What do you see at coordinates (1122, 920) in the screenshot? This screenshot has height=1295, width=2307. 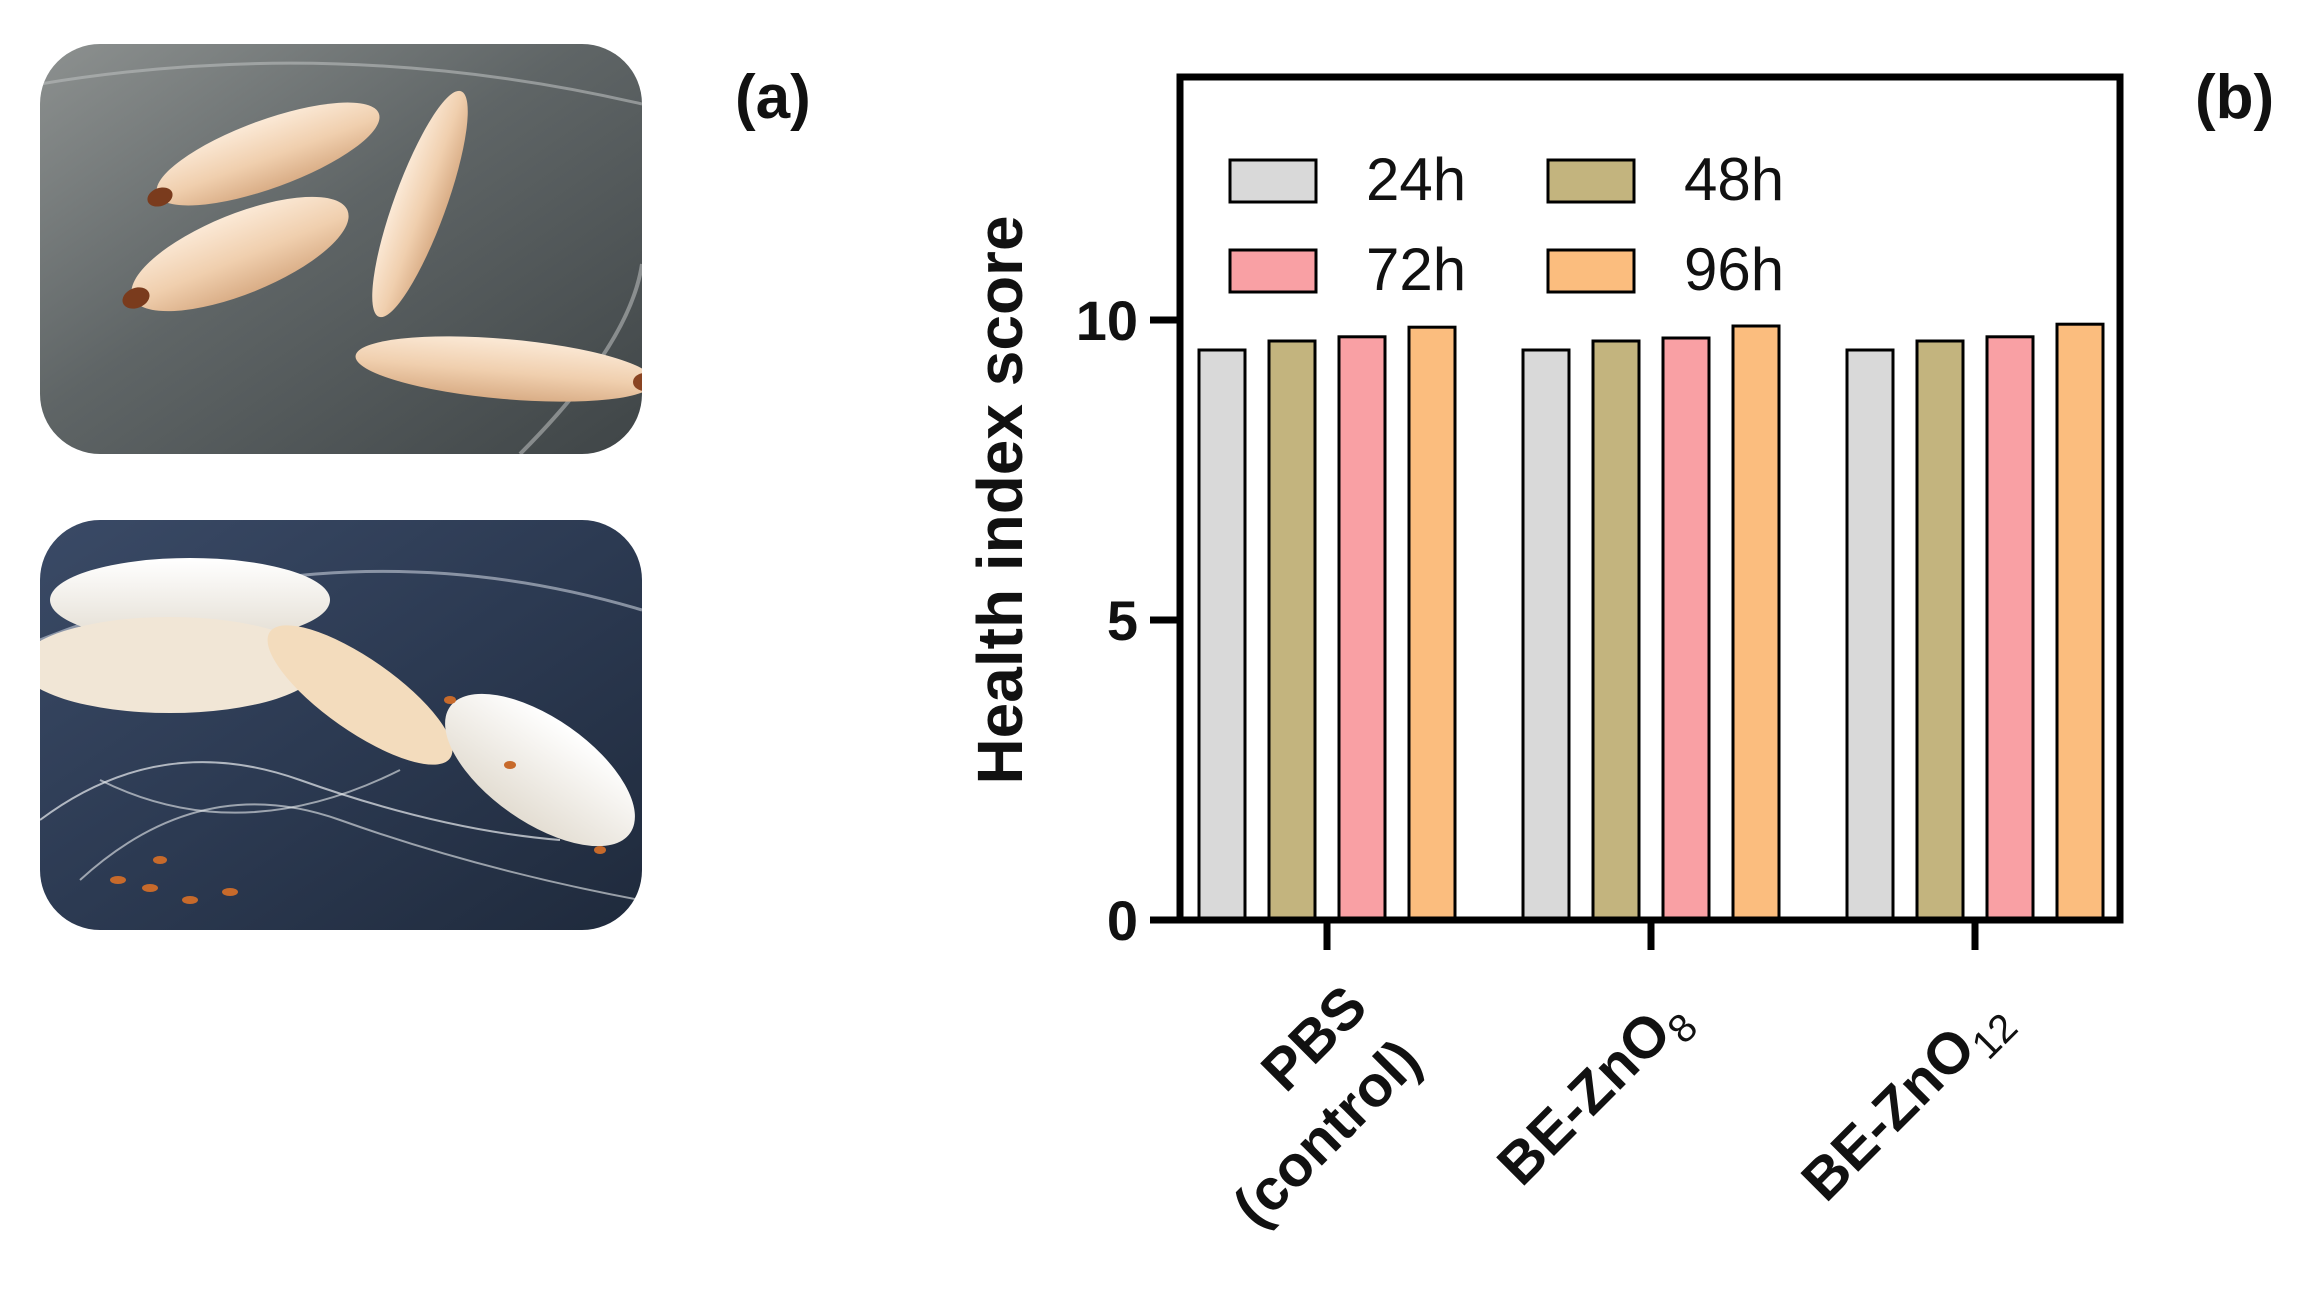 I see `y-tick-label-0: 0` at bounding box center [1122, 920].